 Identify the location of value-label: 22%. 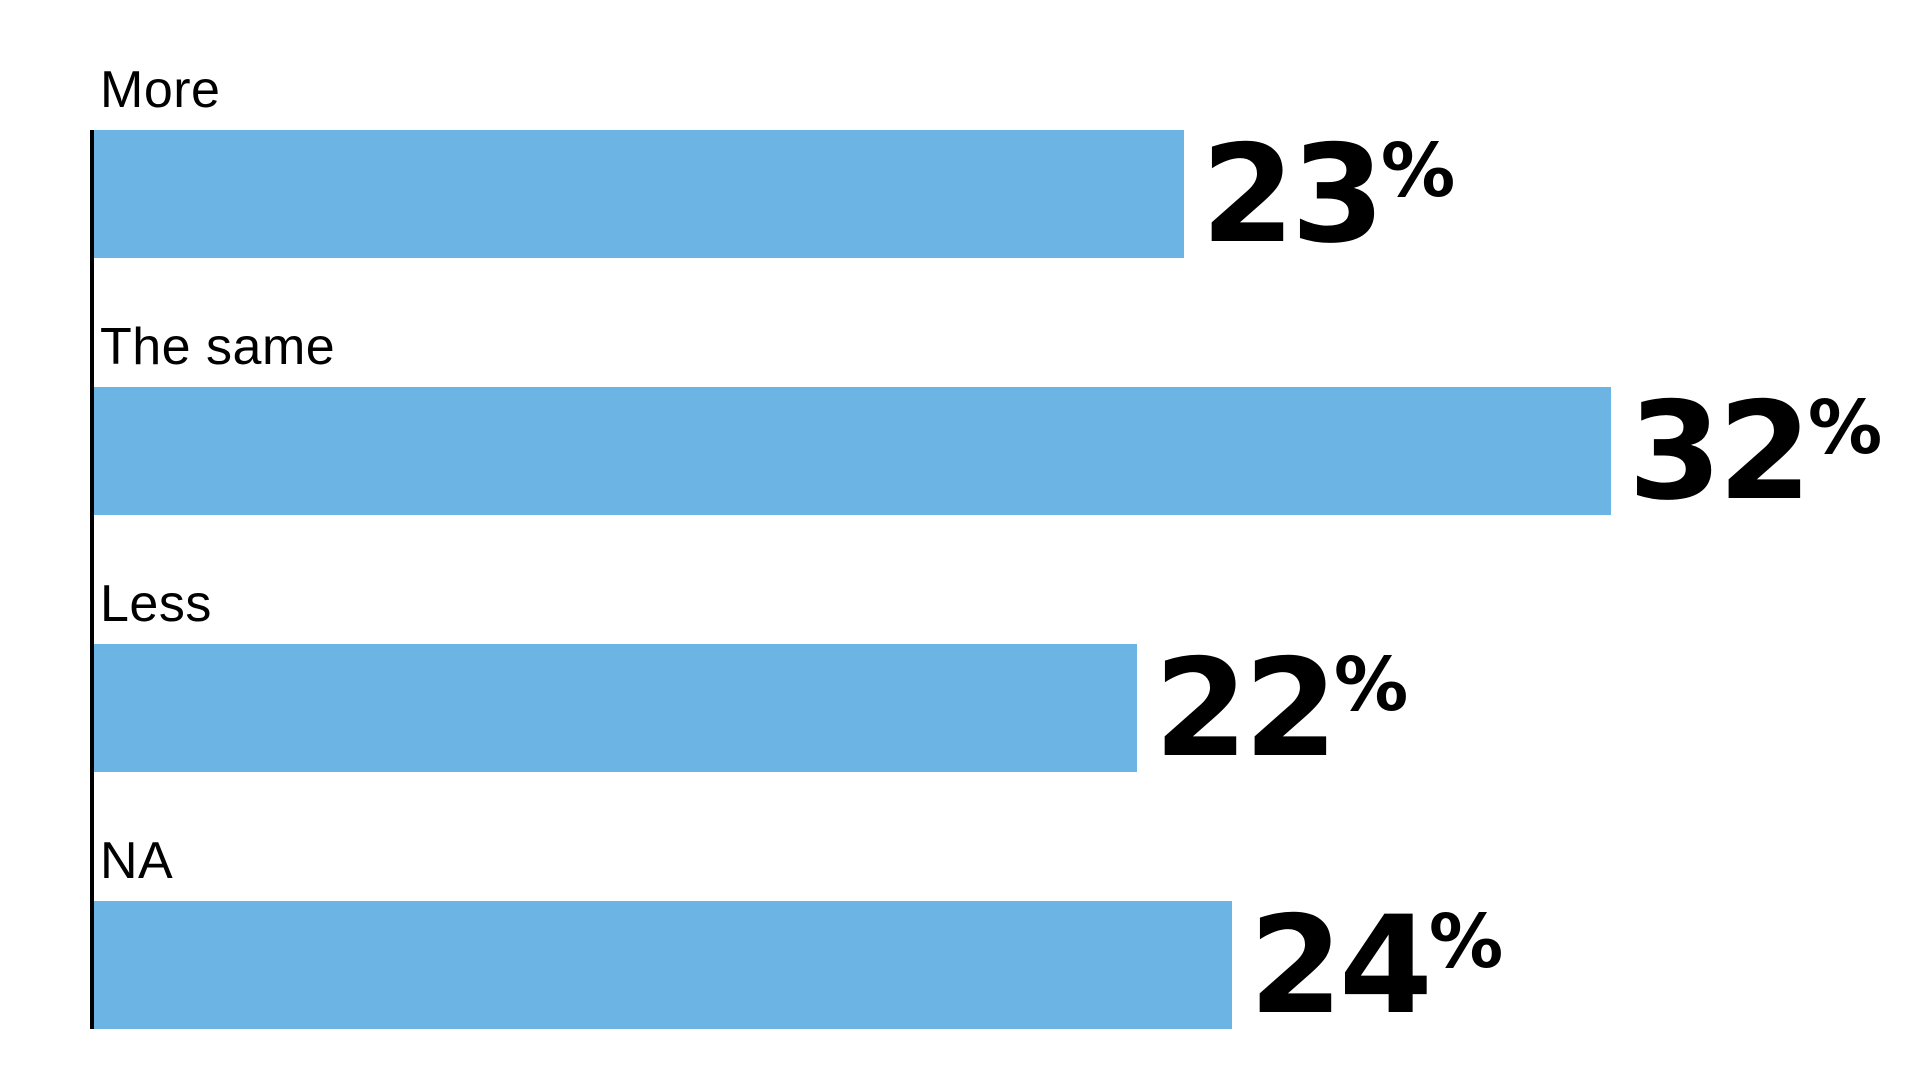
(1281, 708).